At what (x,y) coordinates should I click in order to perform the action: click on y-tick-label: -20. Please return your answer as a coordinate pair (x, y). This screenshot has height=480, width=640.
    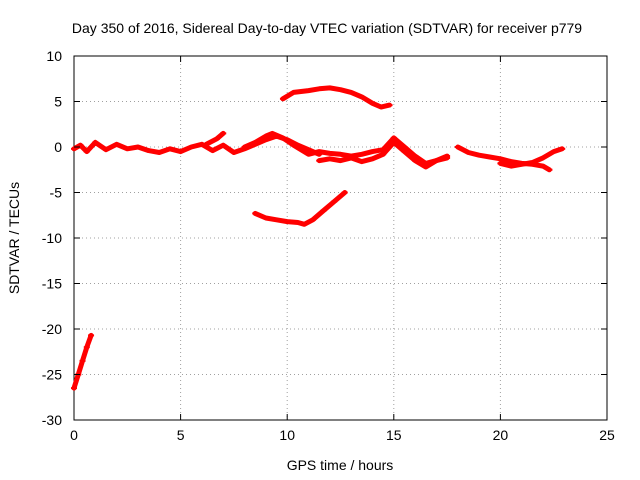
    Looking at the image, I should click on (52, 329).